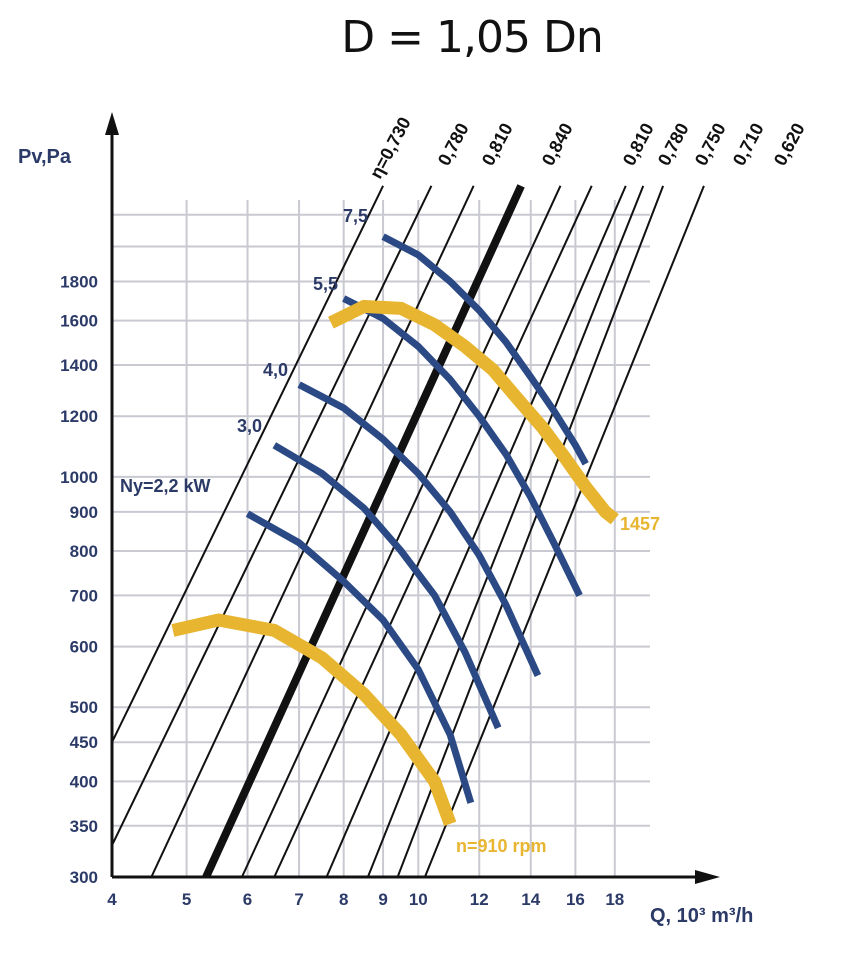  What do you see at coordinates (479, 899) in the screenshot?
I see `x-tick-label: 12` at bounding box center [479, 899].